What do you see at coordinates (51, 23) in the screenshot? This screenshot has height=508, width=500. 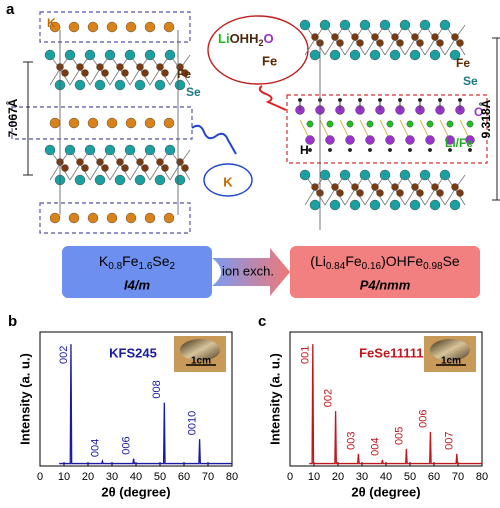 I see `label: K` at bounding box center [51, 23].